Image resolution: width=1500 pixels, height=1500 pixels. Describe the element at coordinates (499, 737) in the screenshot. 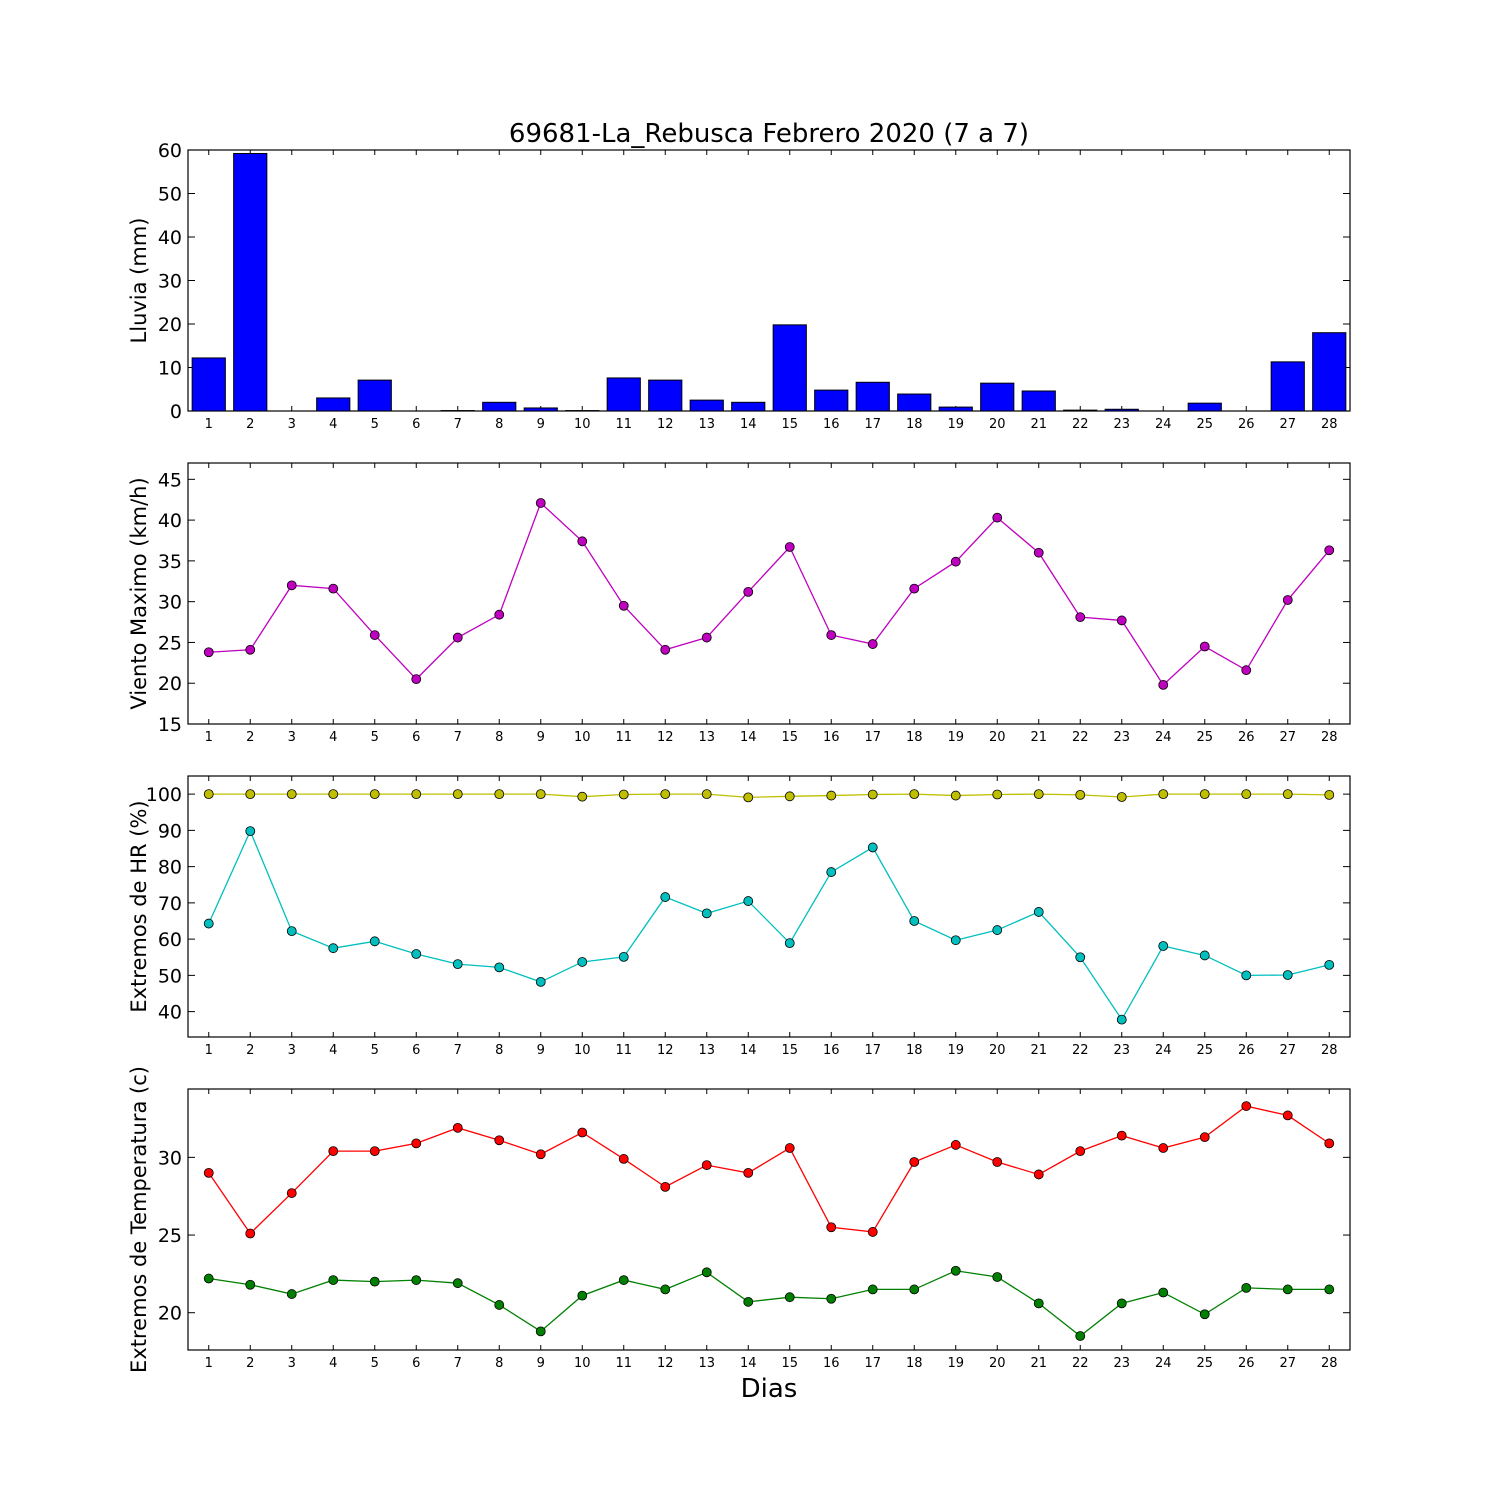

I see `wind-xtick-label: 8` at that location.